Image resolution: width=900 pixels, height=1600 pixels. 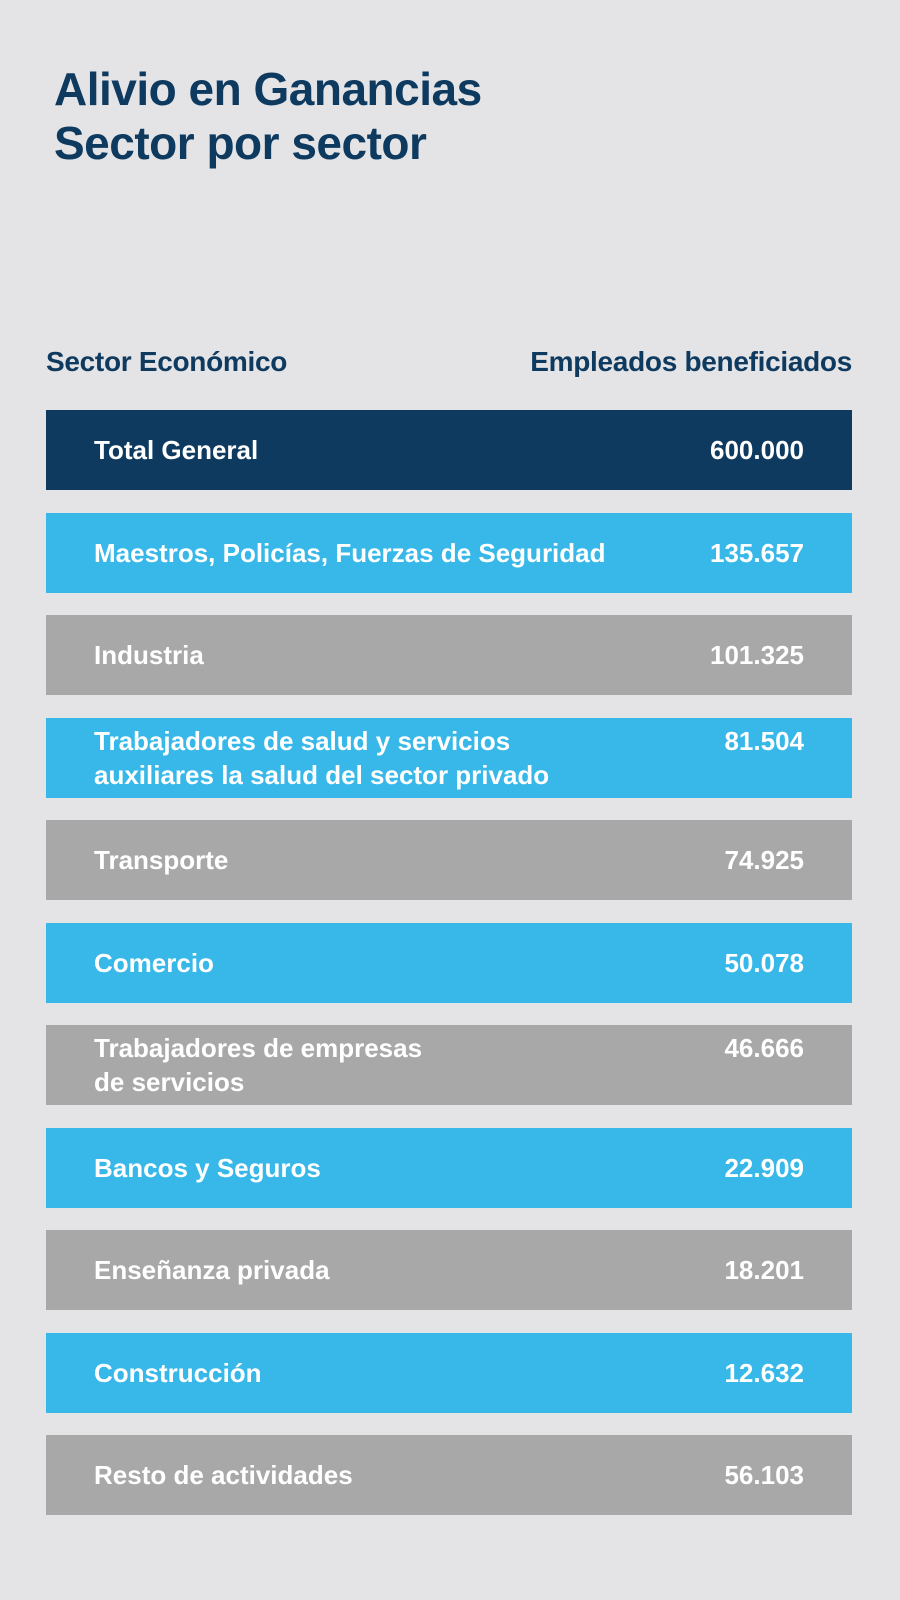 I want to click on row-label: Comercio, so click(x=154, y=962).